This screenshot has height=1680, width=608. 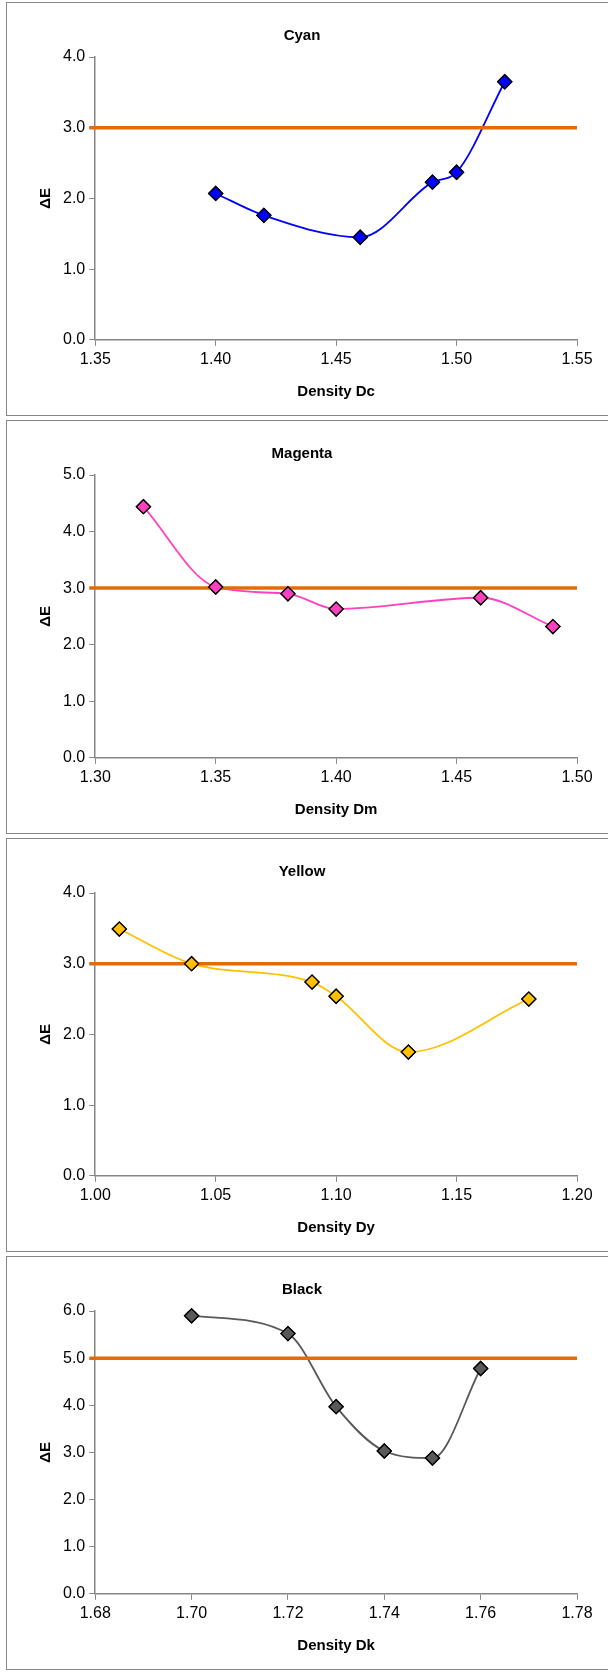 I want to click on x-tick-label: 1.68, so click(x=95, y=1612).